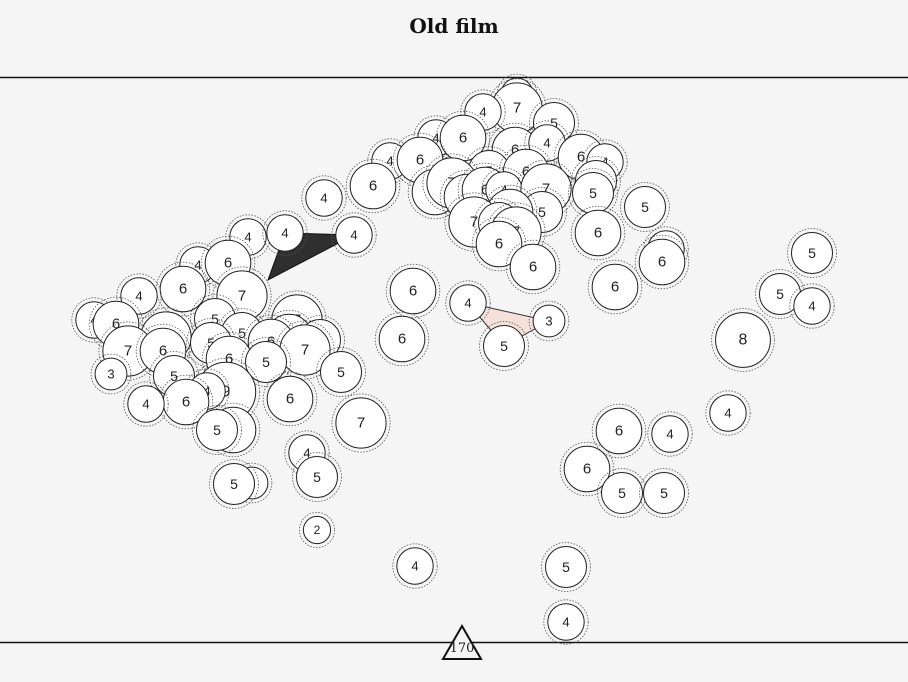 Image resolution: width=908 pixels, height=682 pixels. Describe the element at coordinates (462, 648) in the screenshot. I see `footer-badge-label: 170` at that location.